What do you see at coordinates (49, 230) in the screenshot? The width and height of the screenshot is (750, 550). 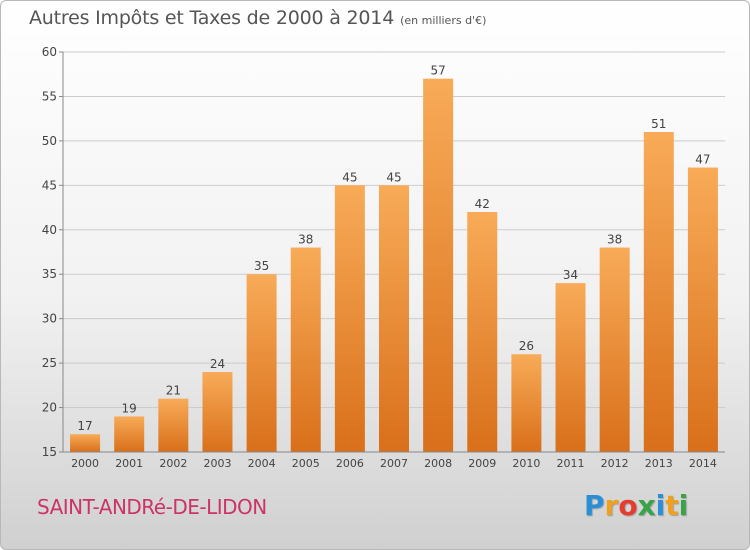 I see `y-tick-label: 40` at bounding box center [49, 230].